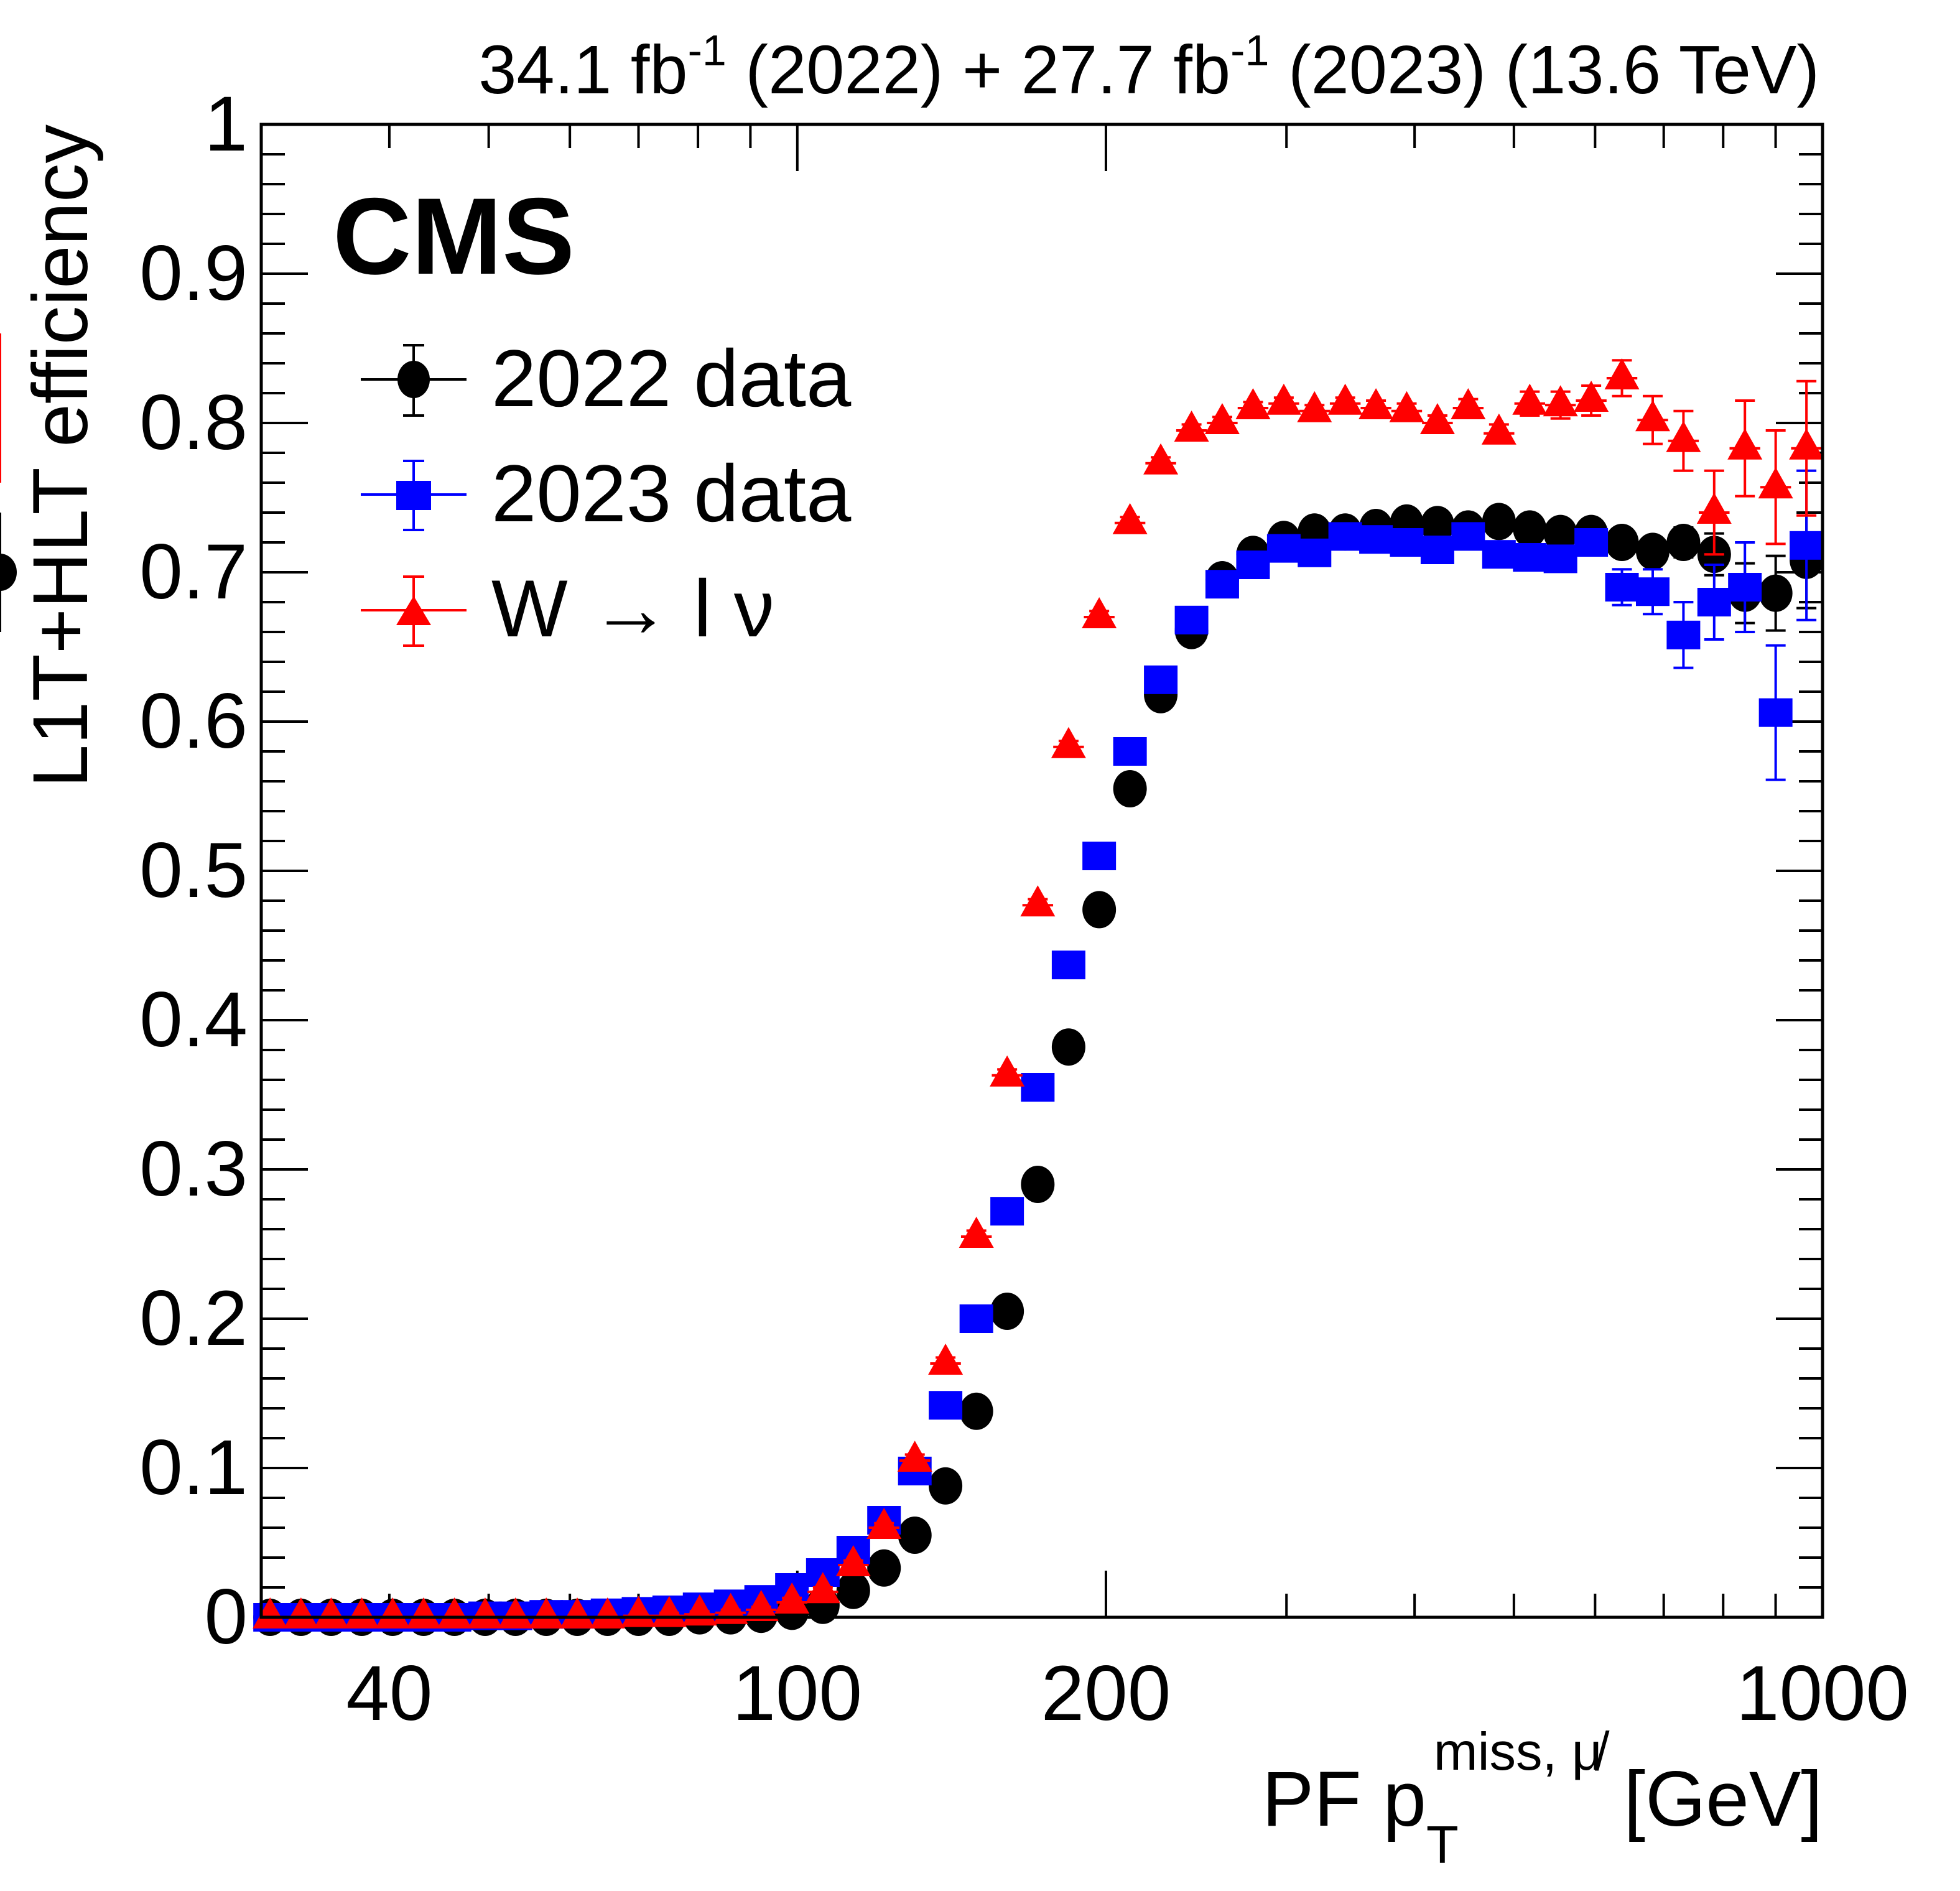 The width and height of the screenshot is (1960, 1891). Describe the element at coordinates (567, 608) in the screenshot. I see `legend-entry-wlnu: W → l ν` at that location.